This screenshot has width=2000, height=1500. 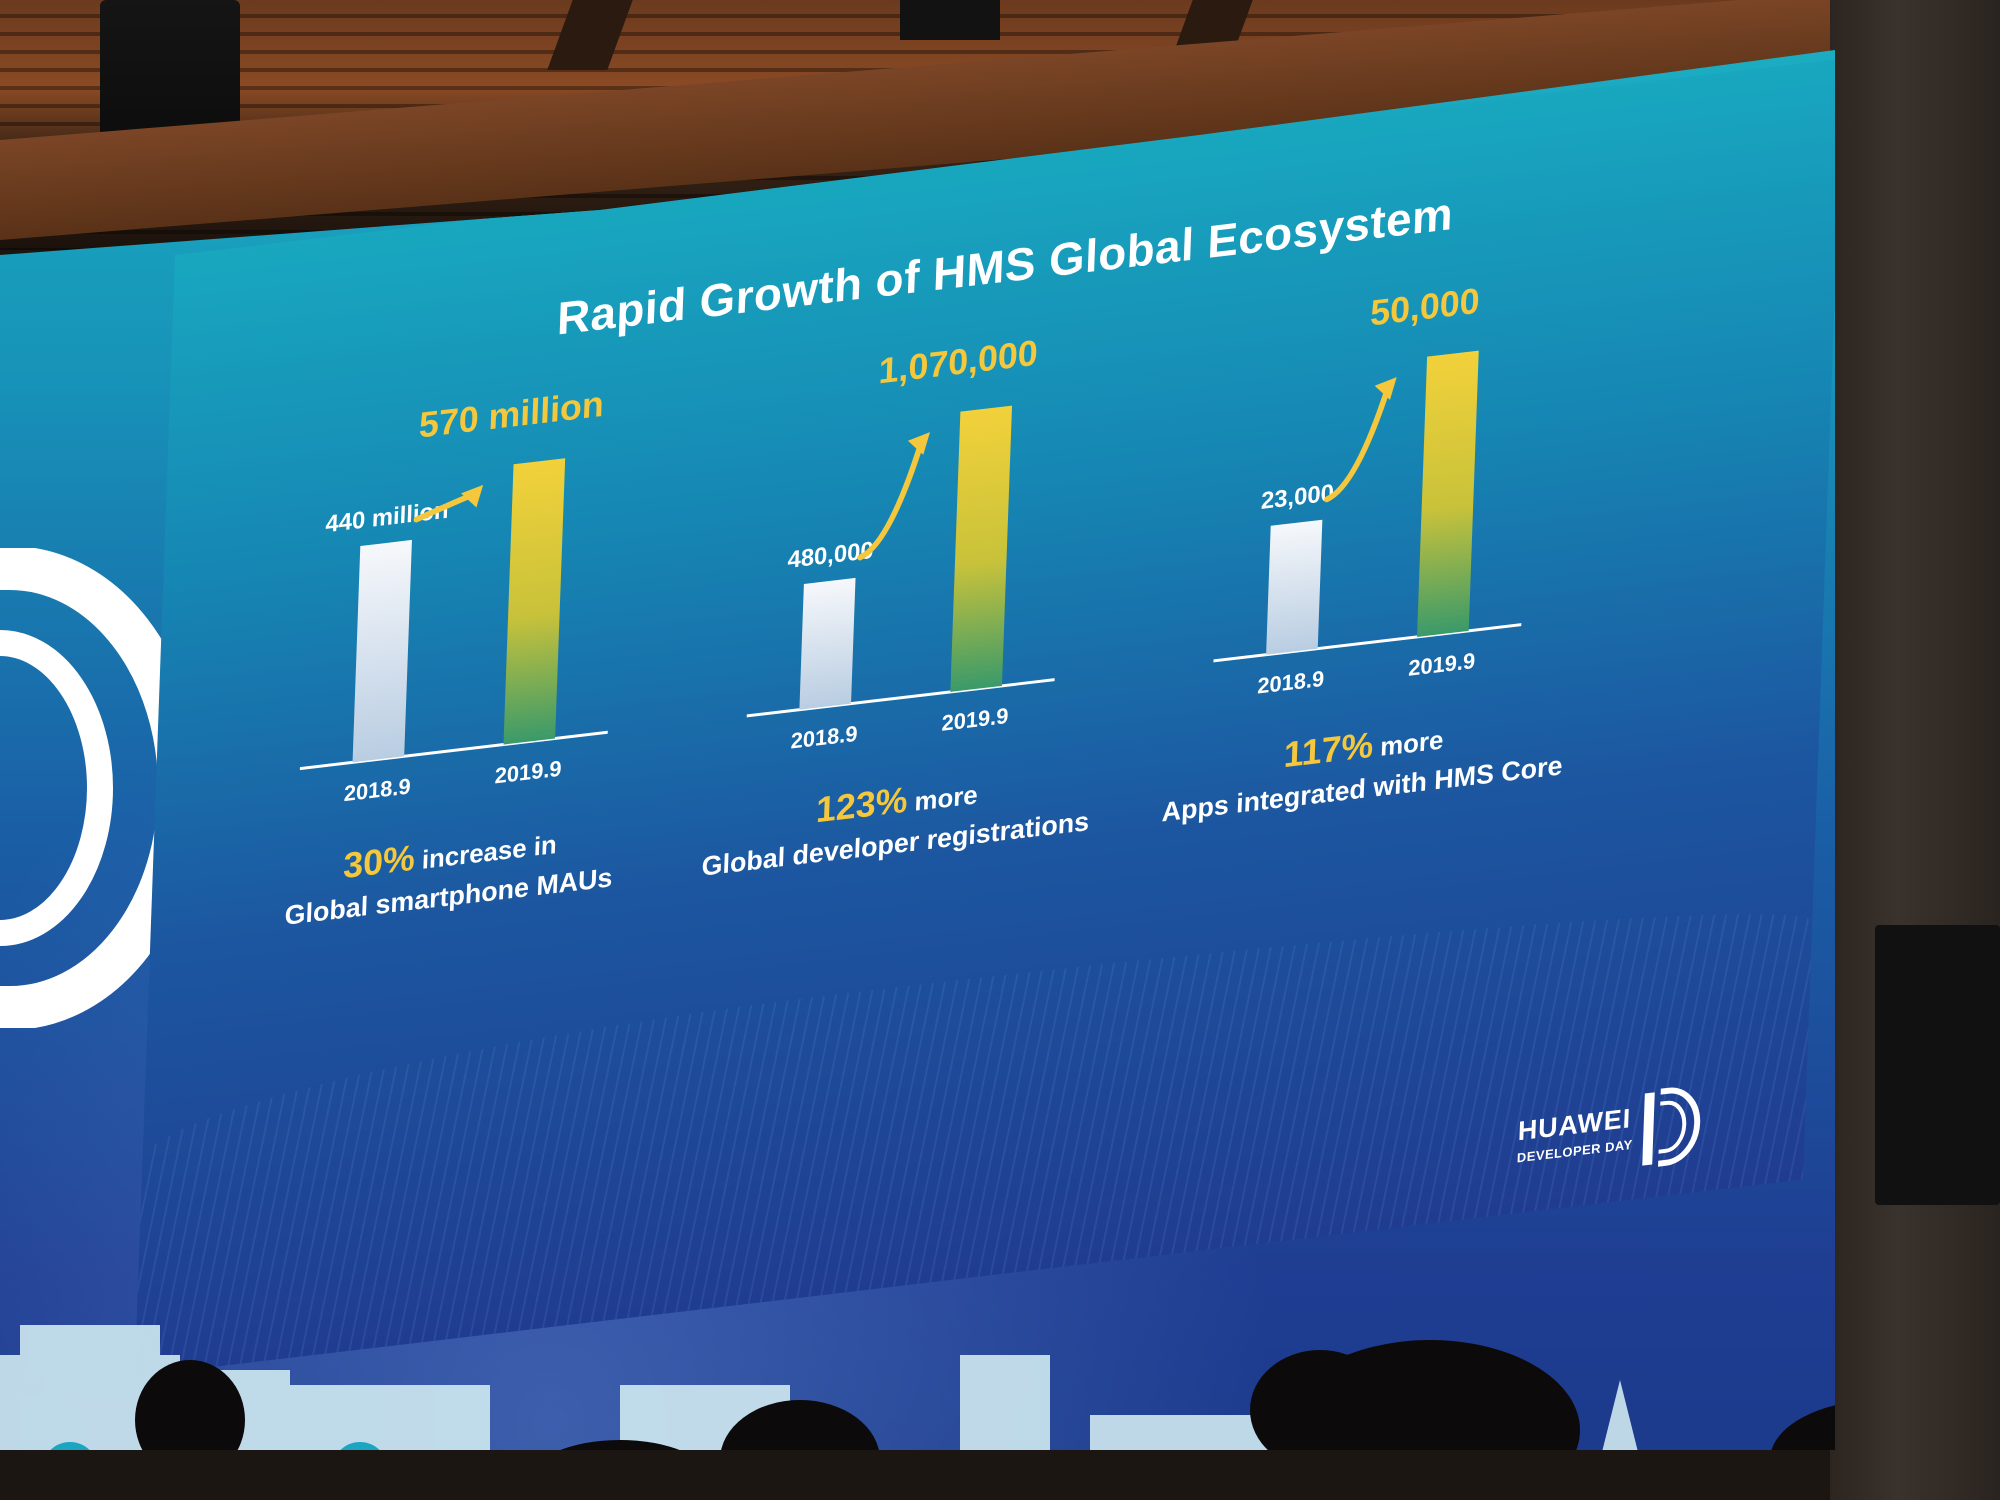 What do you see at coordinates (1671, 1127) in the screenshot?
I see `brand-d-icon` at bounding box center [1671, 1127].